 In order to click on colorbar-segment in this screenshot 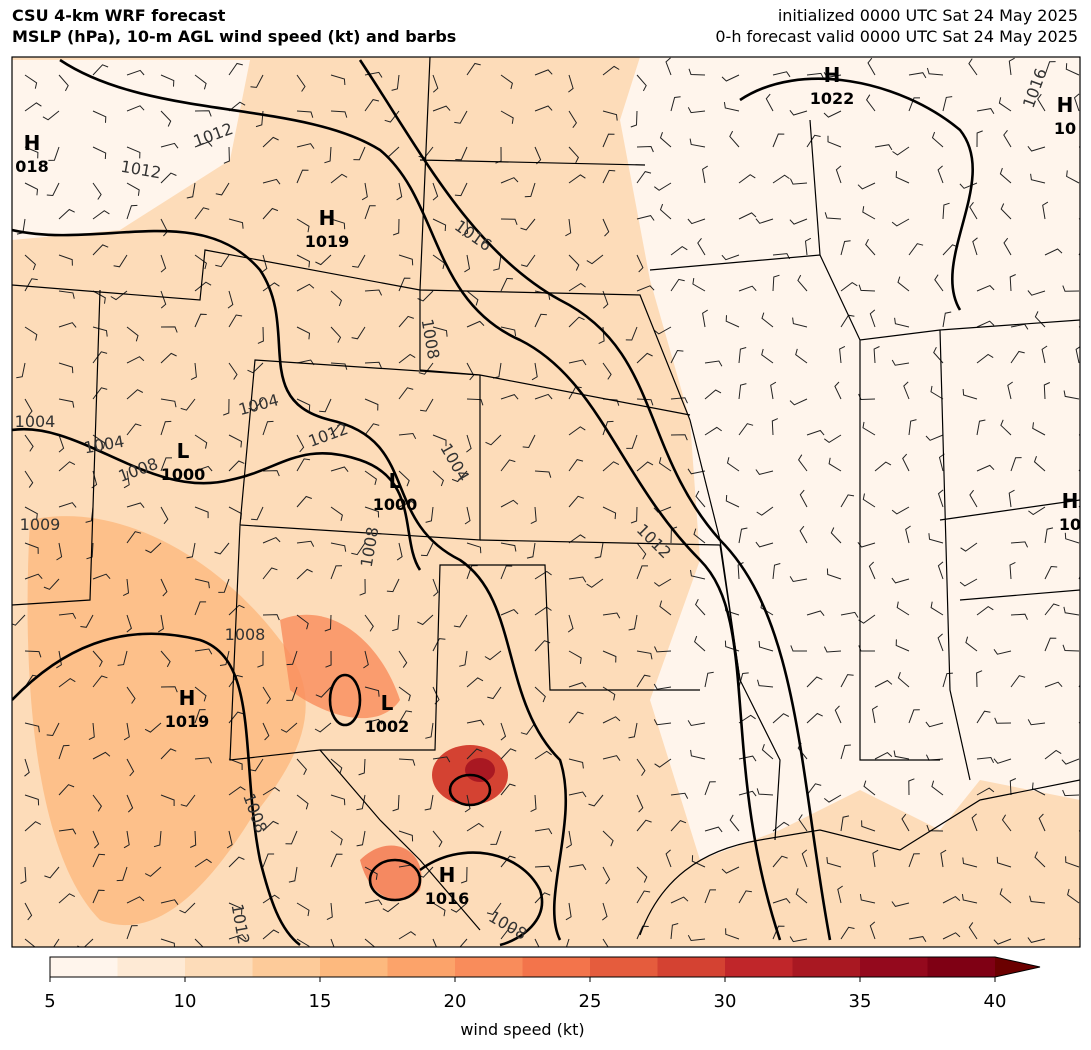, I will do `click(624, 967)`.